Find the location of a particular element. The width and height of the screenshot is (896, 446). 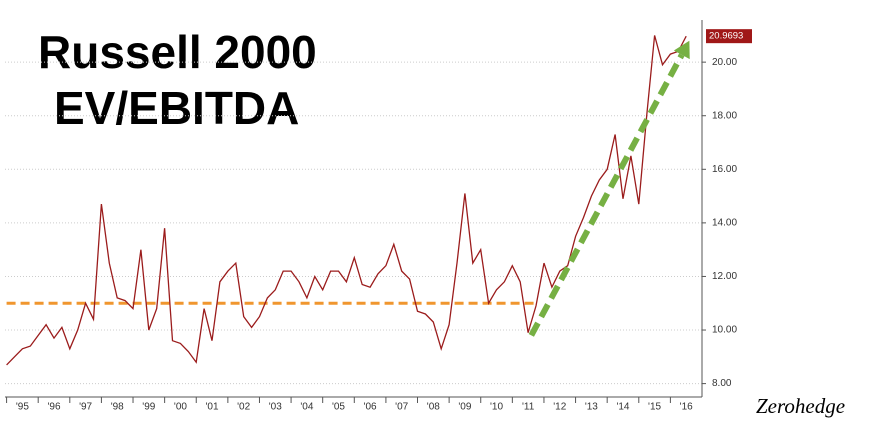

chart-title: Russell 2000 is located at coordinates (177, 52).